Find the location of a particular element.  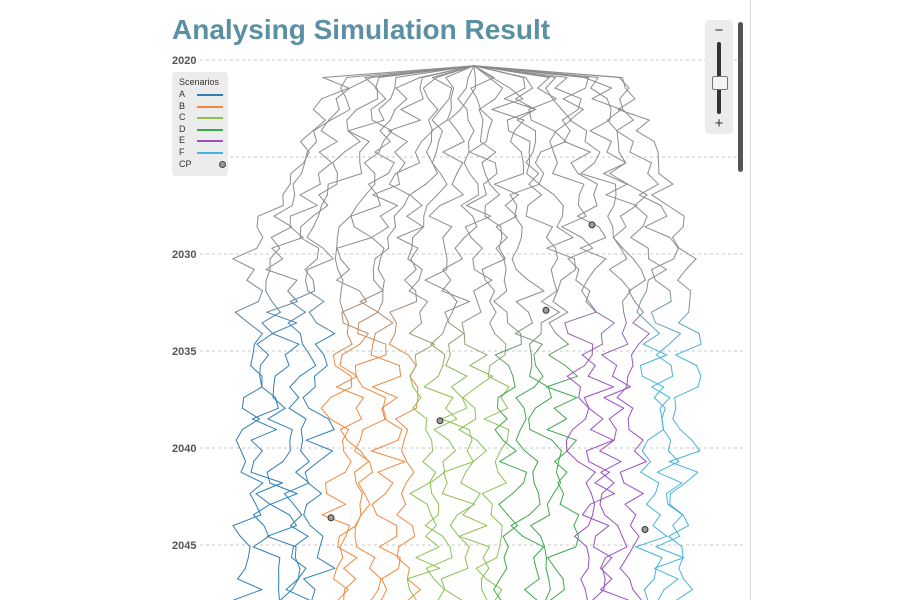

zoom-control: − + is located at coordinates (719, 77).